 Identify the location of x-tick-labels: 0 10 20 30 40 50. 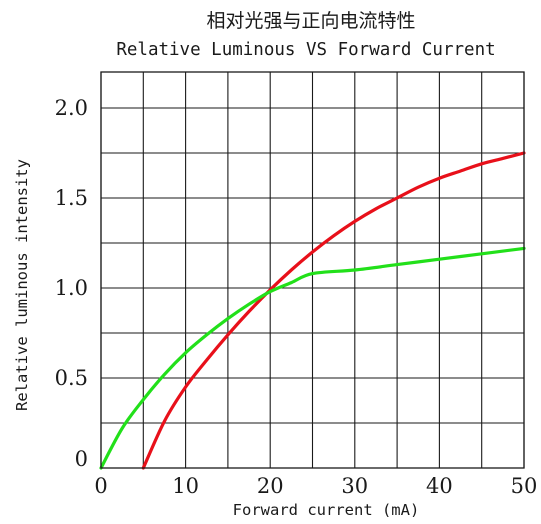
(315, 486).